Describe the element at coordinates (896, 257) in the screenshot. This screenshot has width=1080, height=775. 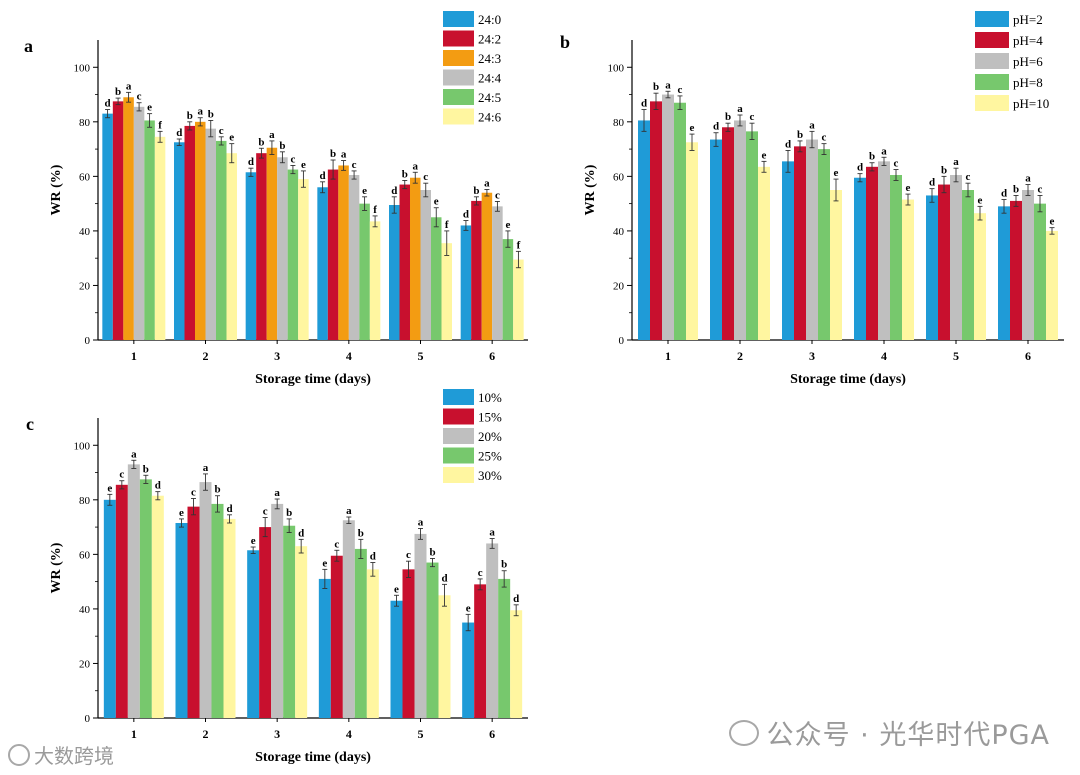
I see `bar-pH=8-day-4` at that location.